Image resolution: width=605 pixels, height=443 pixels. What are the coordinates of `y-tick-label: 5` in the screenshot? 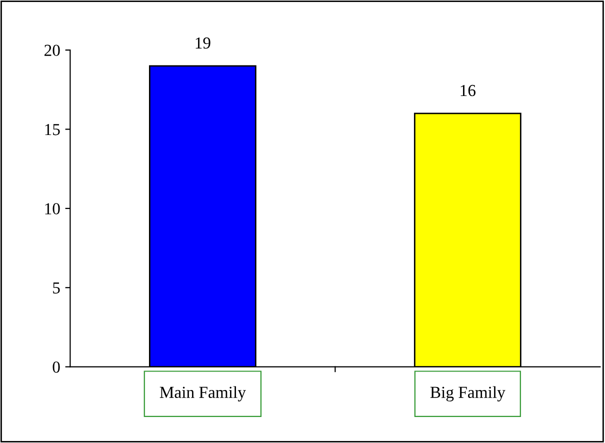 It's located at (56, 288).